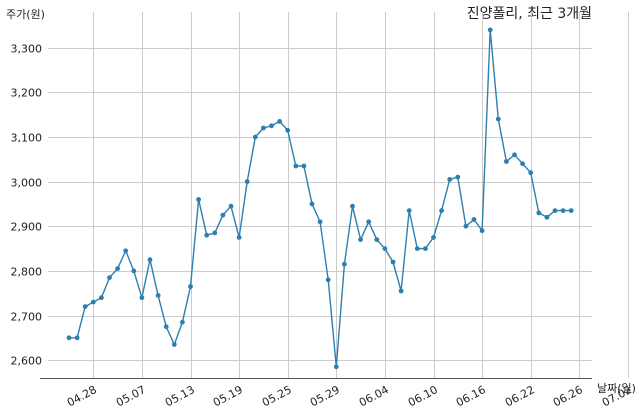  I want to click on x-axis-label: 날짜(일), so click(616, 388).